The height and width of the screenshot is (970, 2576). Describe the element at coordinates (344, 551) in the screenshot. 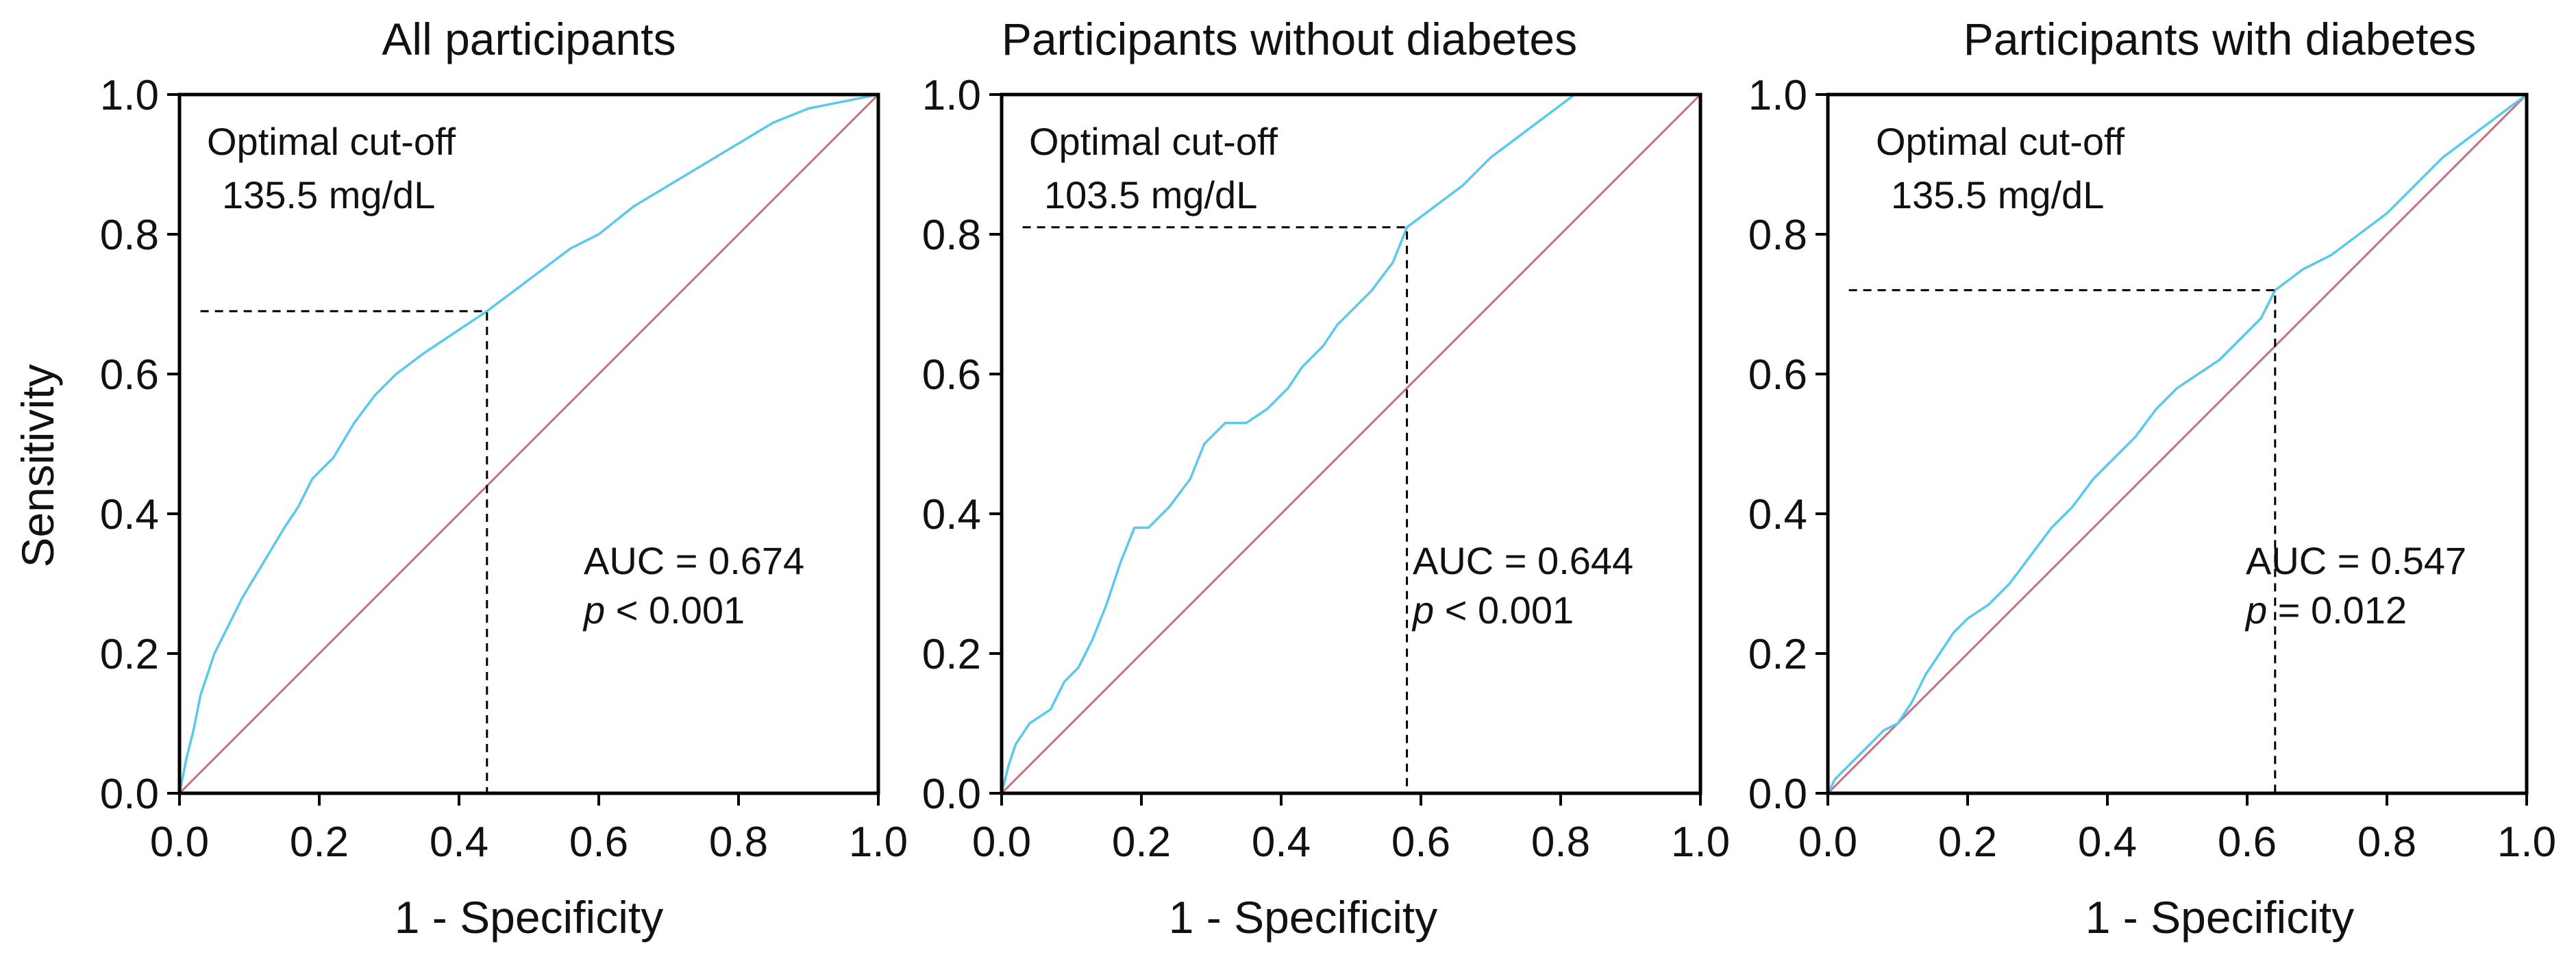

I see `cutoff-line` at that location.